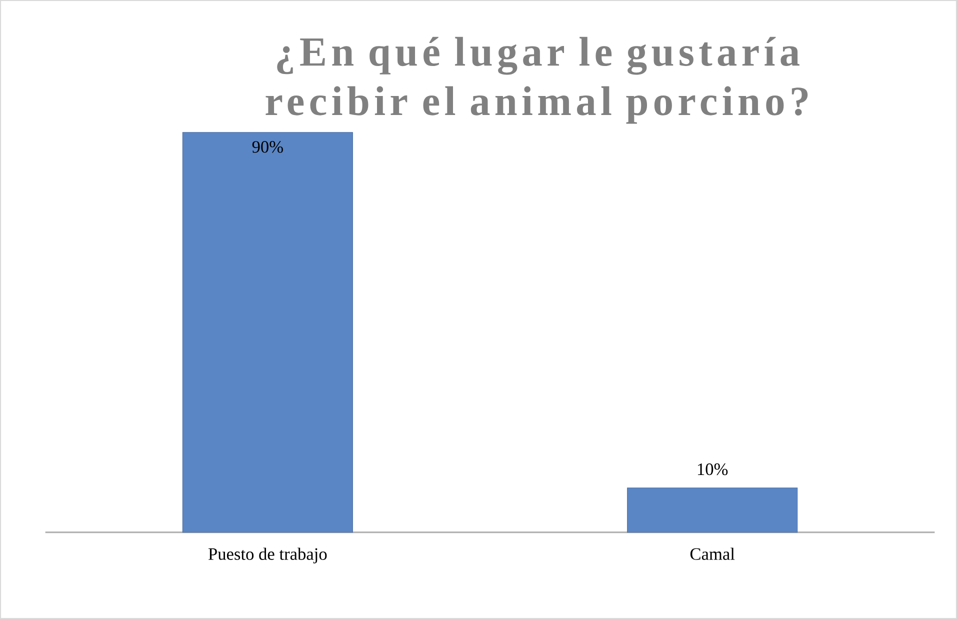  I want to click on x-tick-label: Puesto de trabajo, so click(267, 556).